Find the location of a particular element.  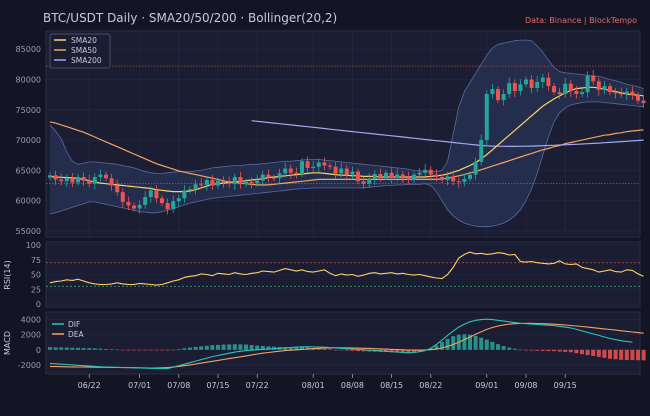

x-tick-label: 07/01 is located at coordinates (139, 385).